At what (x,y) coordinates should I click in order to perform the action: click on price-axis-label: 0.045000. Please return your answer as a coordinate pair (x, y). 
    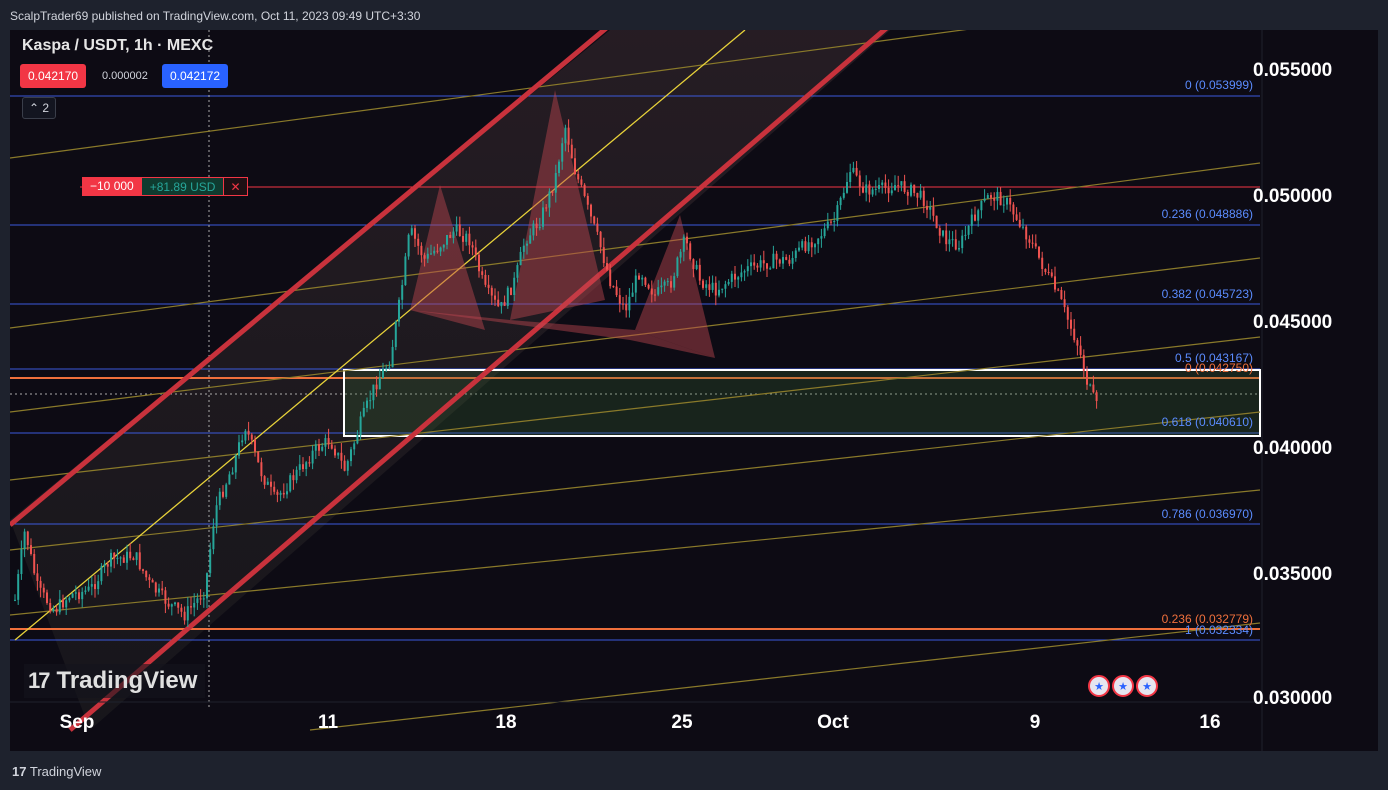
    Looking at the image, I should click on (1293, 322).